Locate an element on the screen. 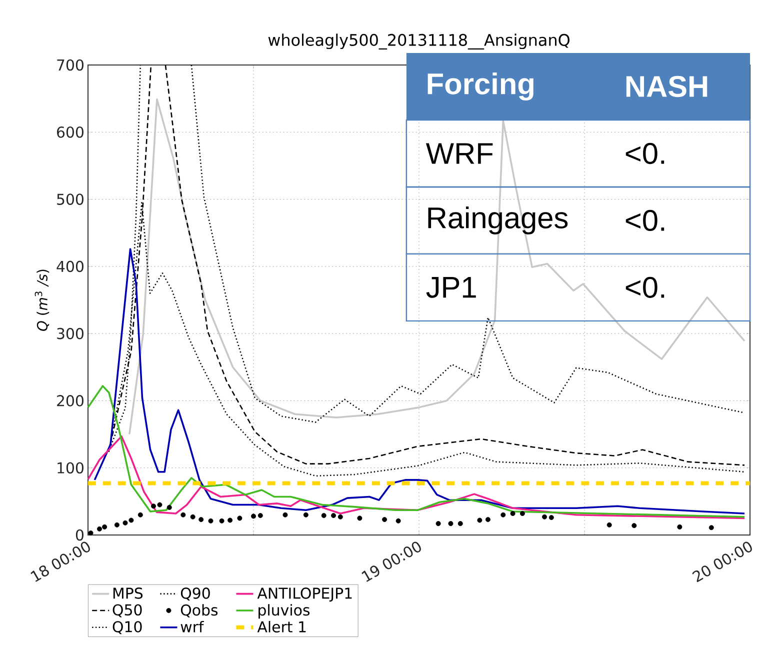  legend-label: Q10 is located at coordinates (127, 627).